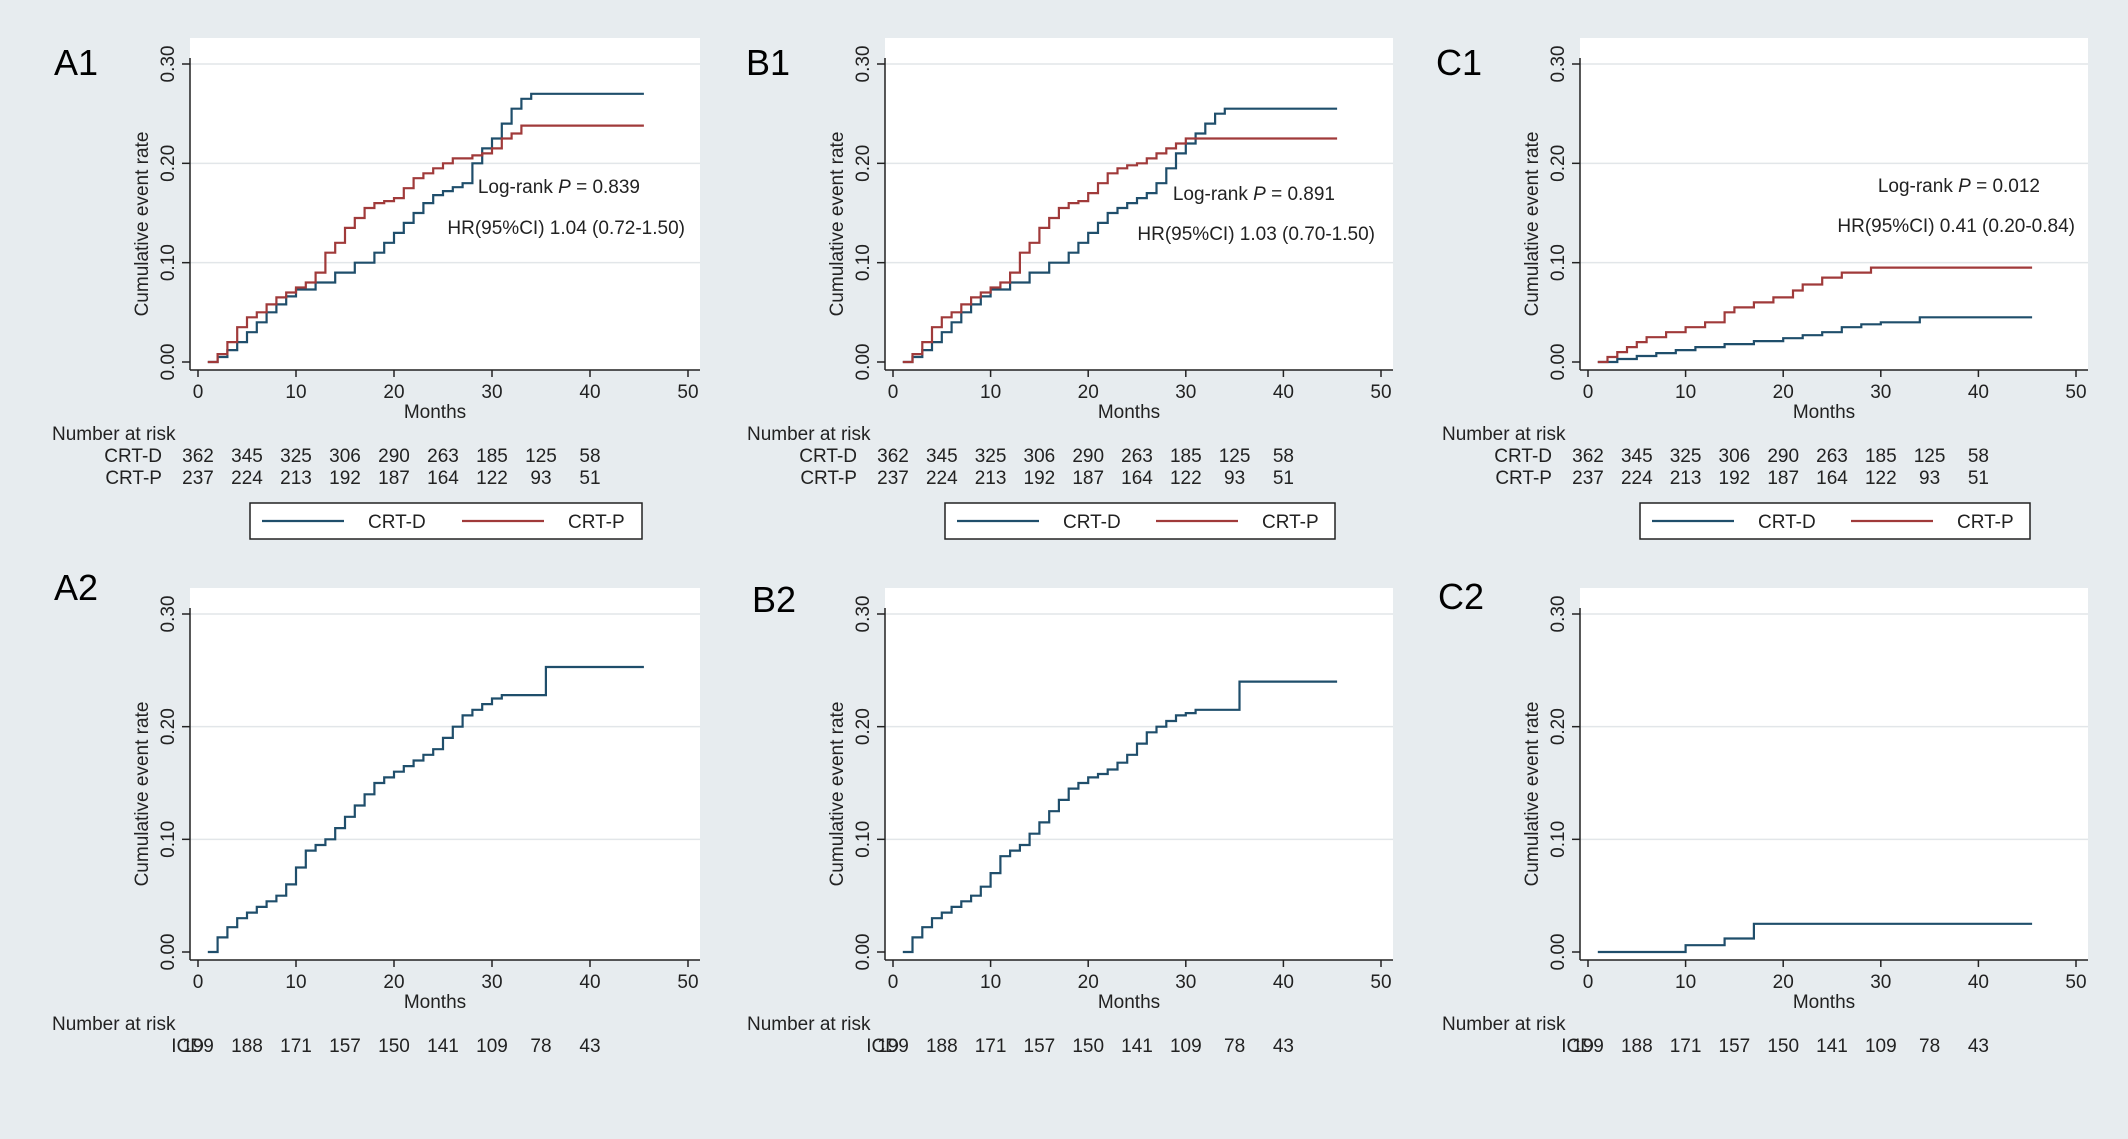 The height and width of the screenshot is (1139, 2128). What do you see at coordinates (589, 478) in the screenshot?
I see `risk-value: 51` at bounding box center [589, 478].